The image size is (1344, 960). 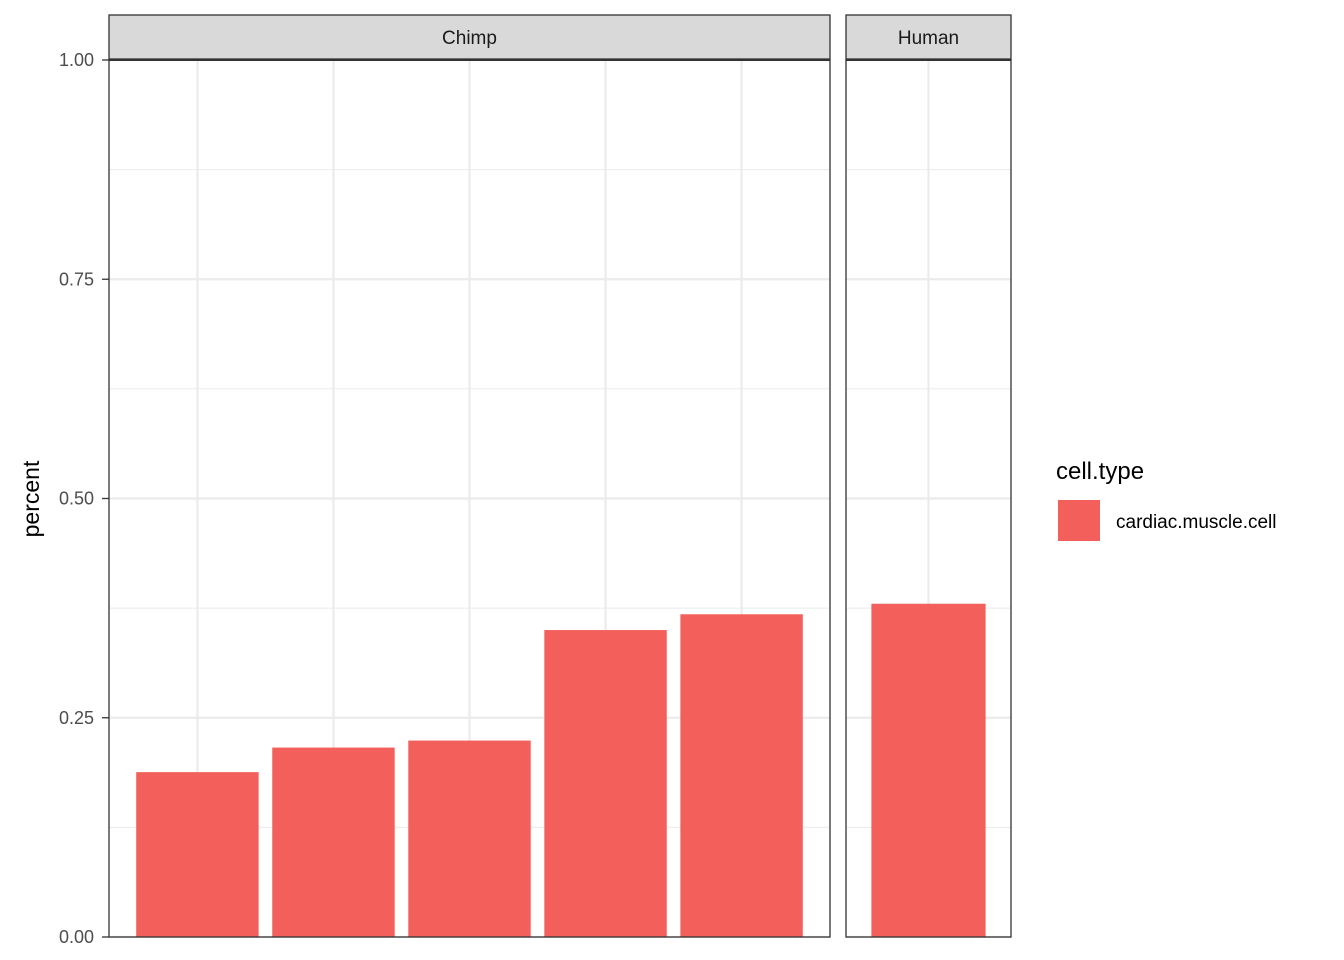 What do you see at coordinates (1166, 499) in the screenshot?
I see `legend: cell.type cardiac.muscle.cell` at bounding box center [1166, 499].